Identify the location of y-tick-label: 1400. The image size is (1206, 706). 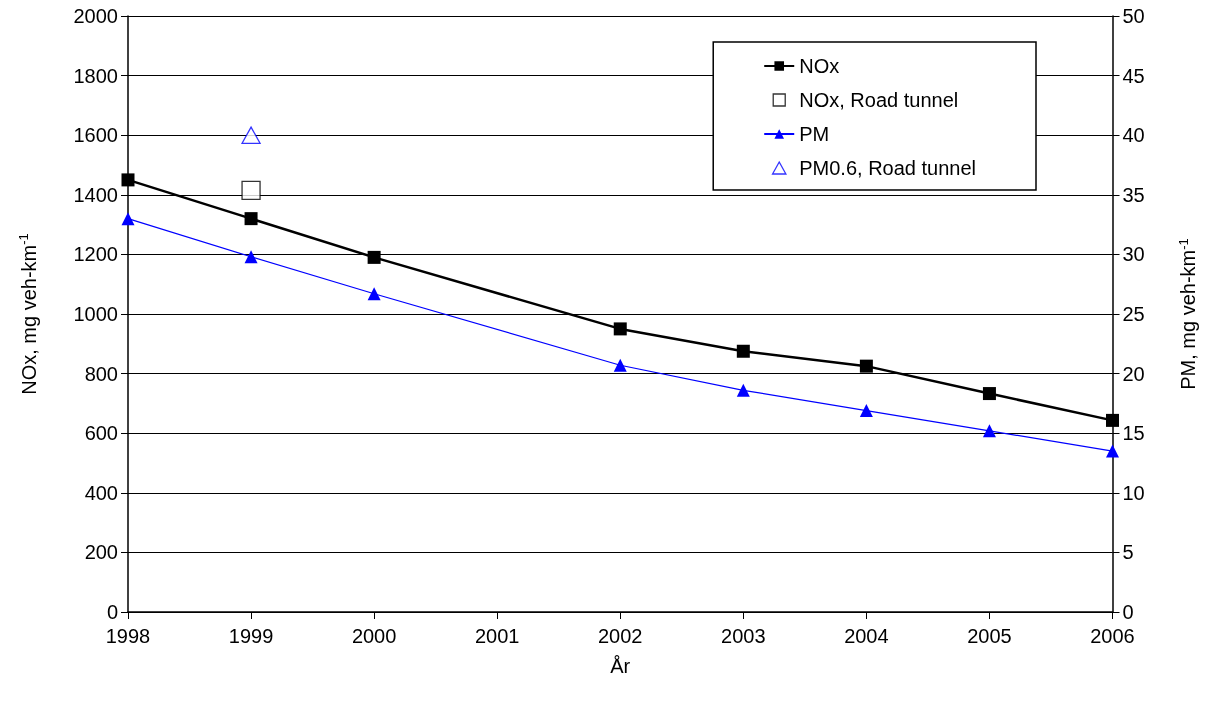
(95, 194).